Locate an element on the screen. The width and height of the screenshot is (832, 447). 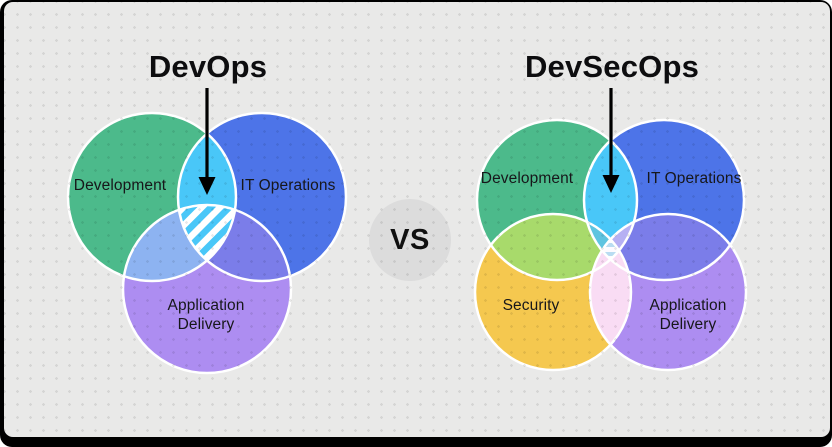
left-pointer-arrow is located at coordinates (207, 141).